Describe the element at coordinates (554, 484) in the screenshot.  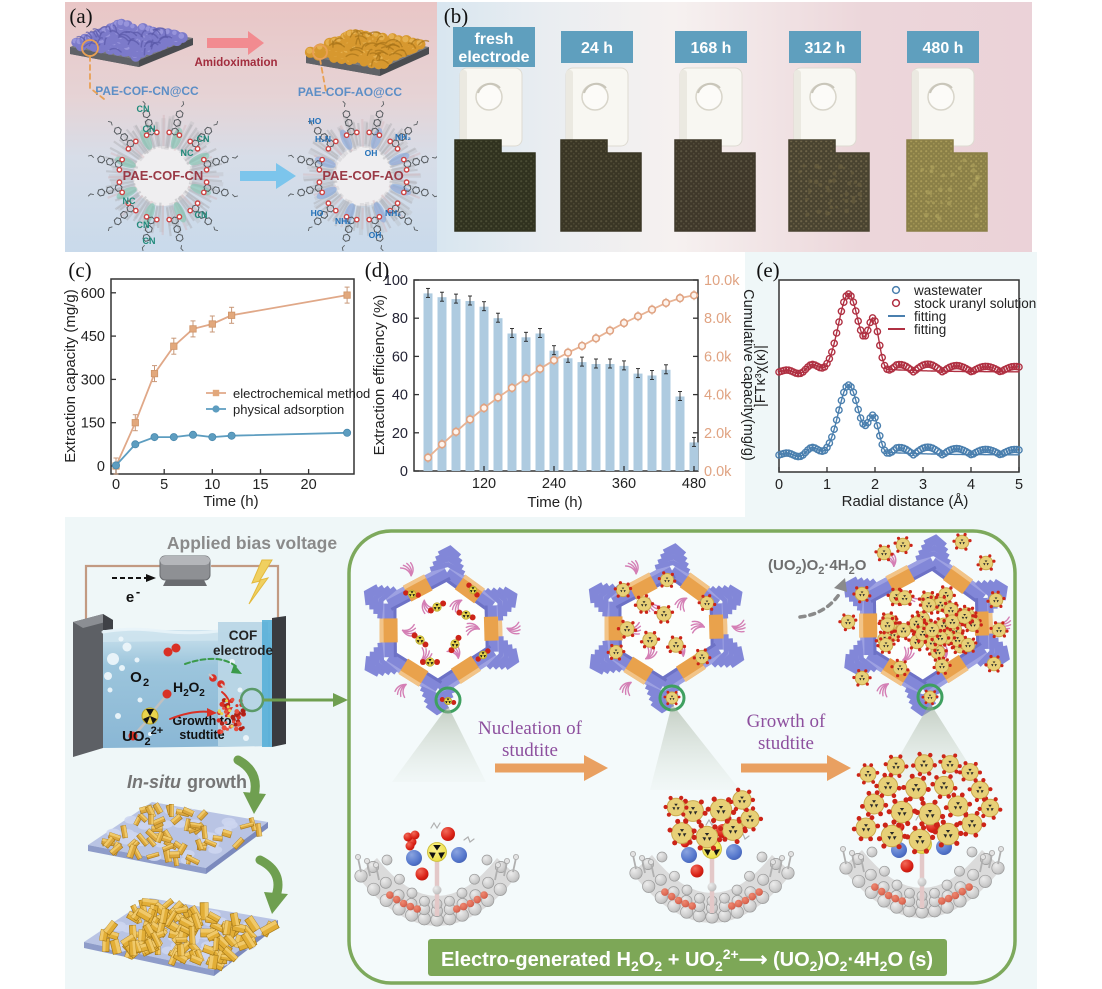
I see `svg-text: 240` at that location.